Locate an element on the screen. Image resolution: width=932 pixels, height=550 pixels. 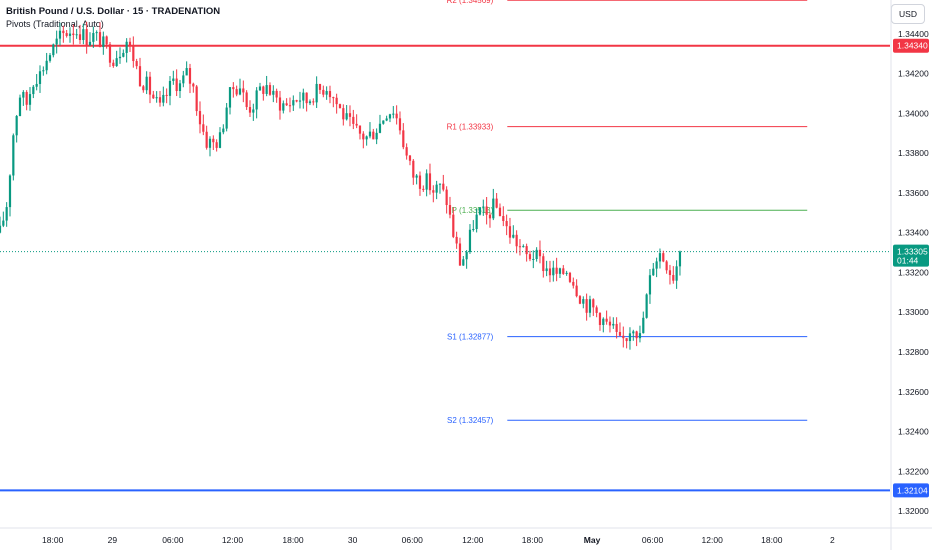
y-tick-label: 1.32800 is located at coordinates (913, 352).